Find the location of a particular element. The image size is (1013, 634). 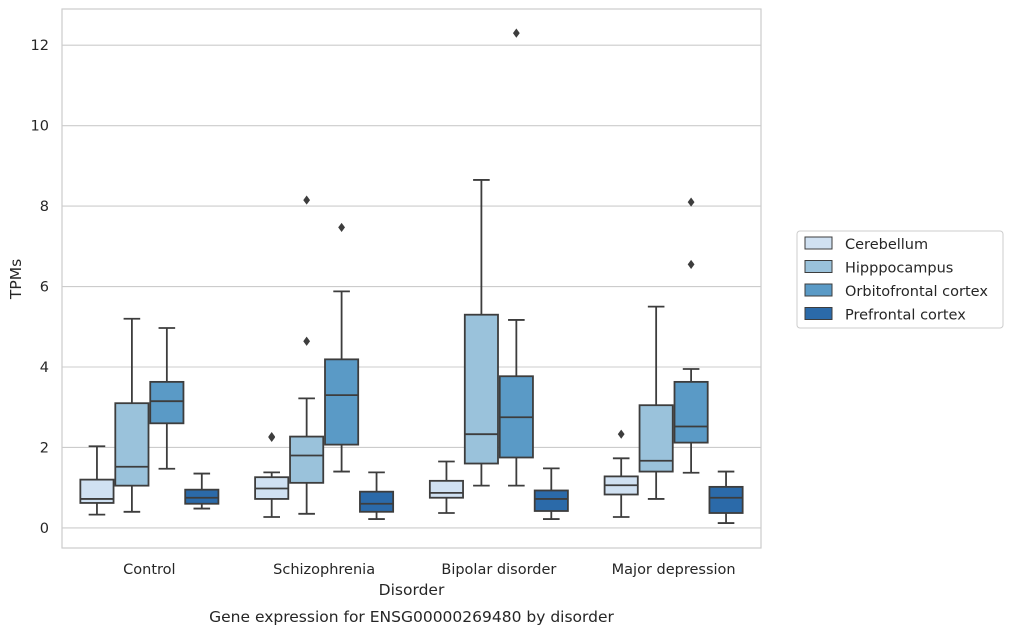

y-tick-labels: 0 2 4 6 8 10 12 is located at coordinates (40, 287).